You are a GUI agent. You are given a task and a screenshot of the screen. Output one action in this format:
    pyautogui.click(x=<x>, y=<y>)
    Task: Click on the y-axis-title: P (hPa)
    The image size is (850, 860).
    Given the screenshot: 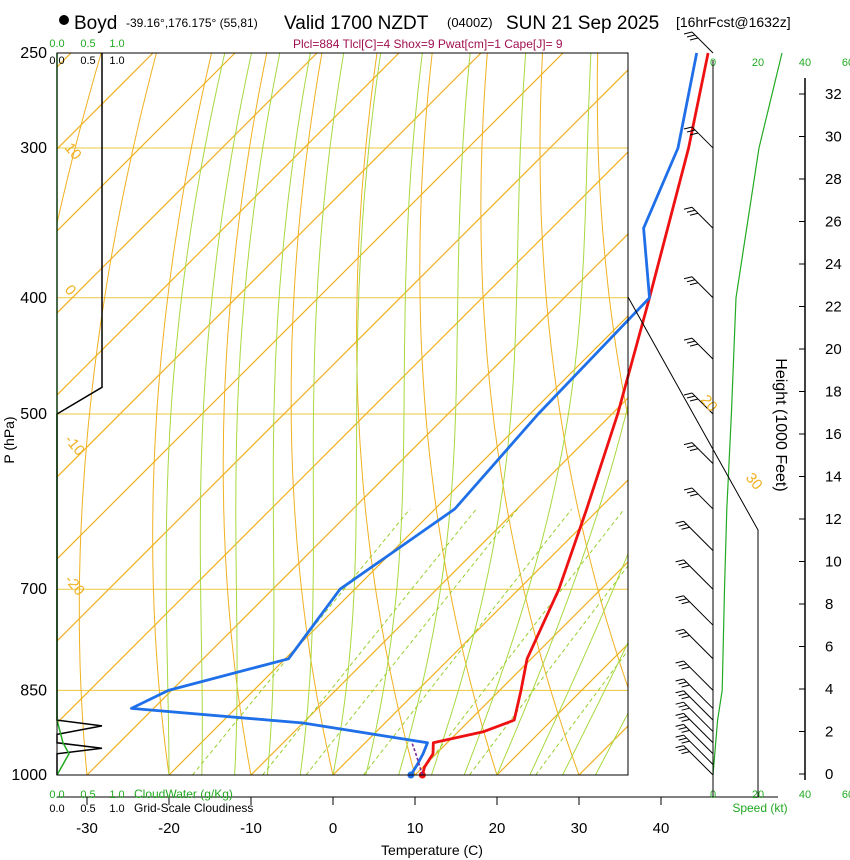 What is the action you would take?
    pyautogui.click(x=9, y=439)
    